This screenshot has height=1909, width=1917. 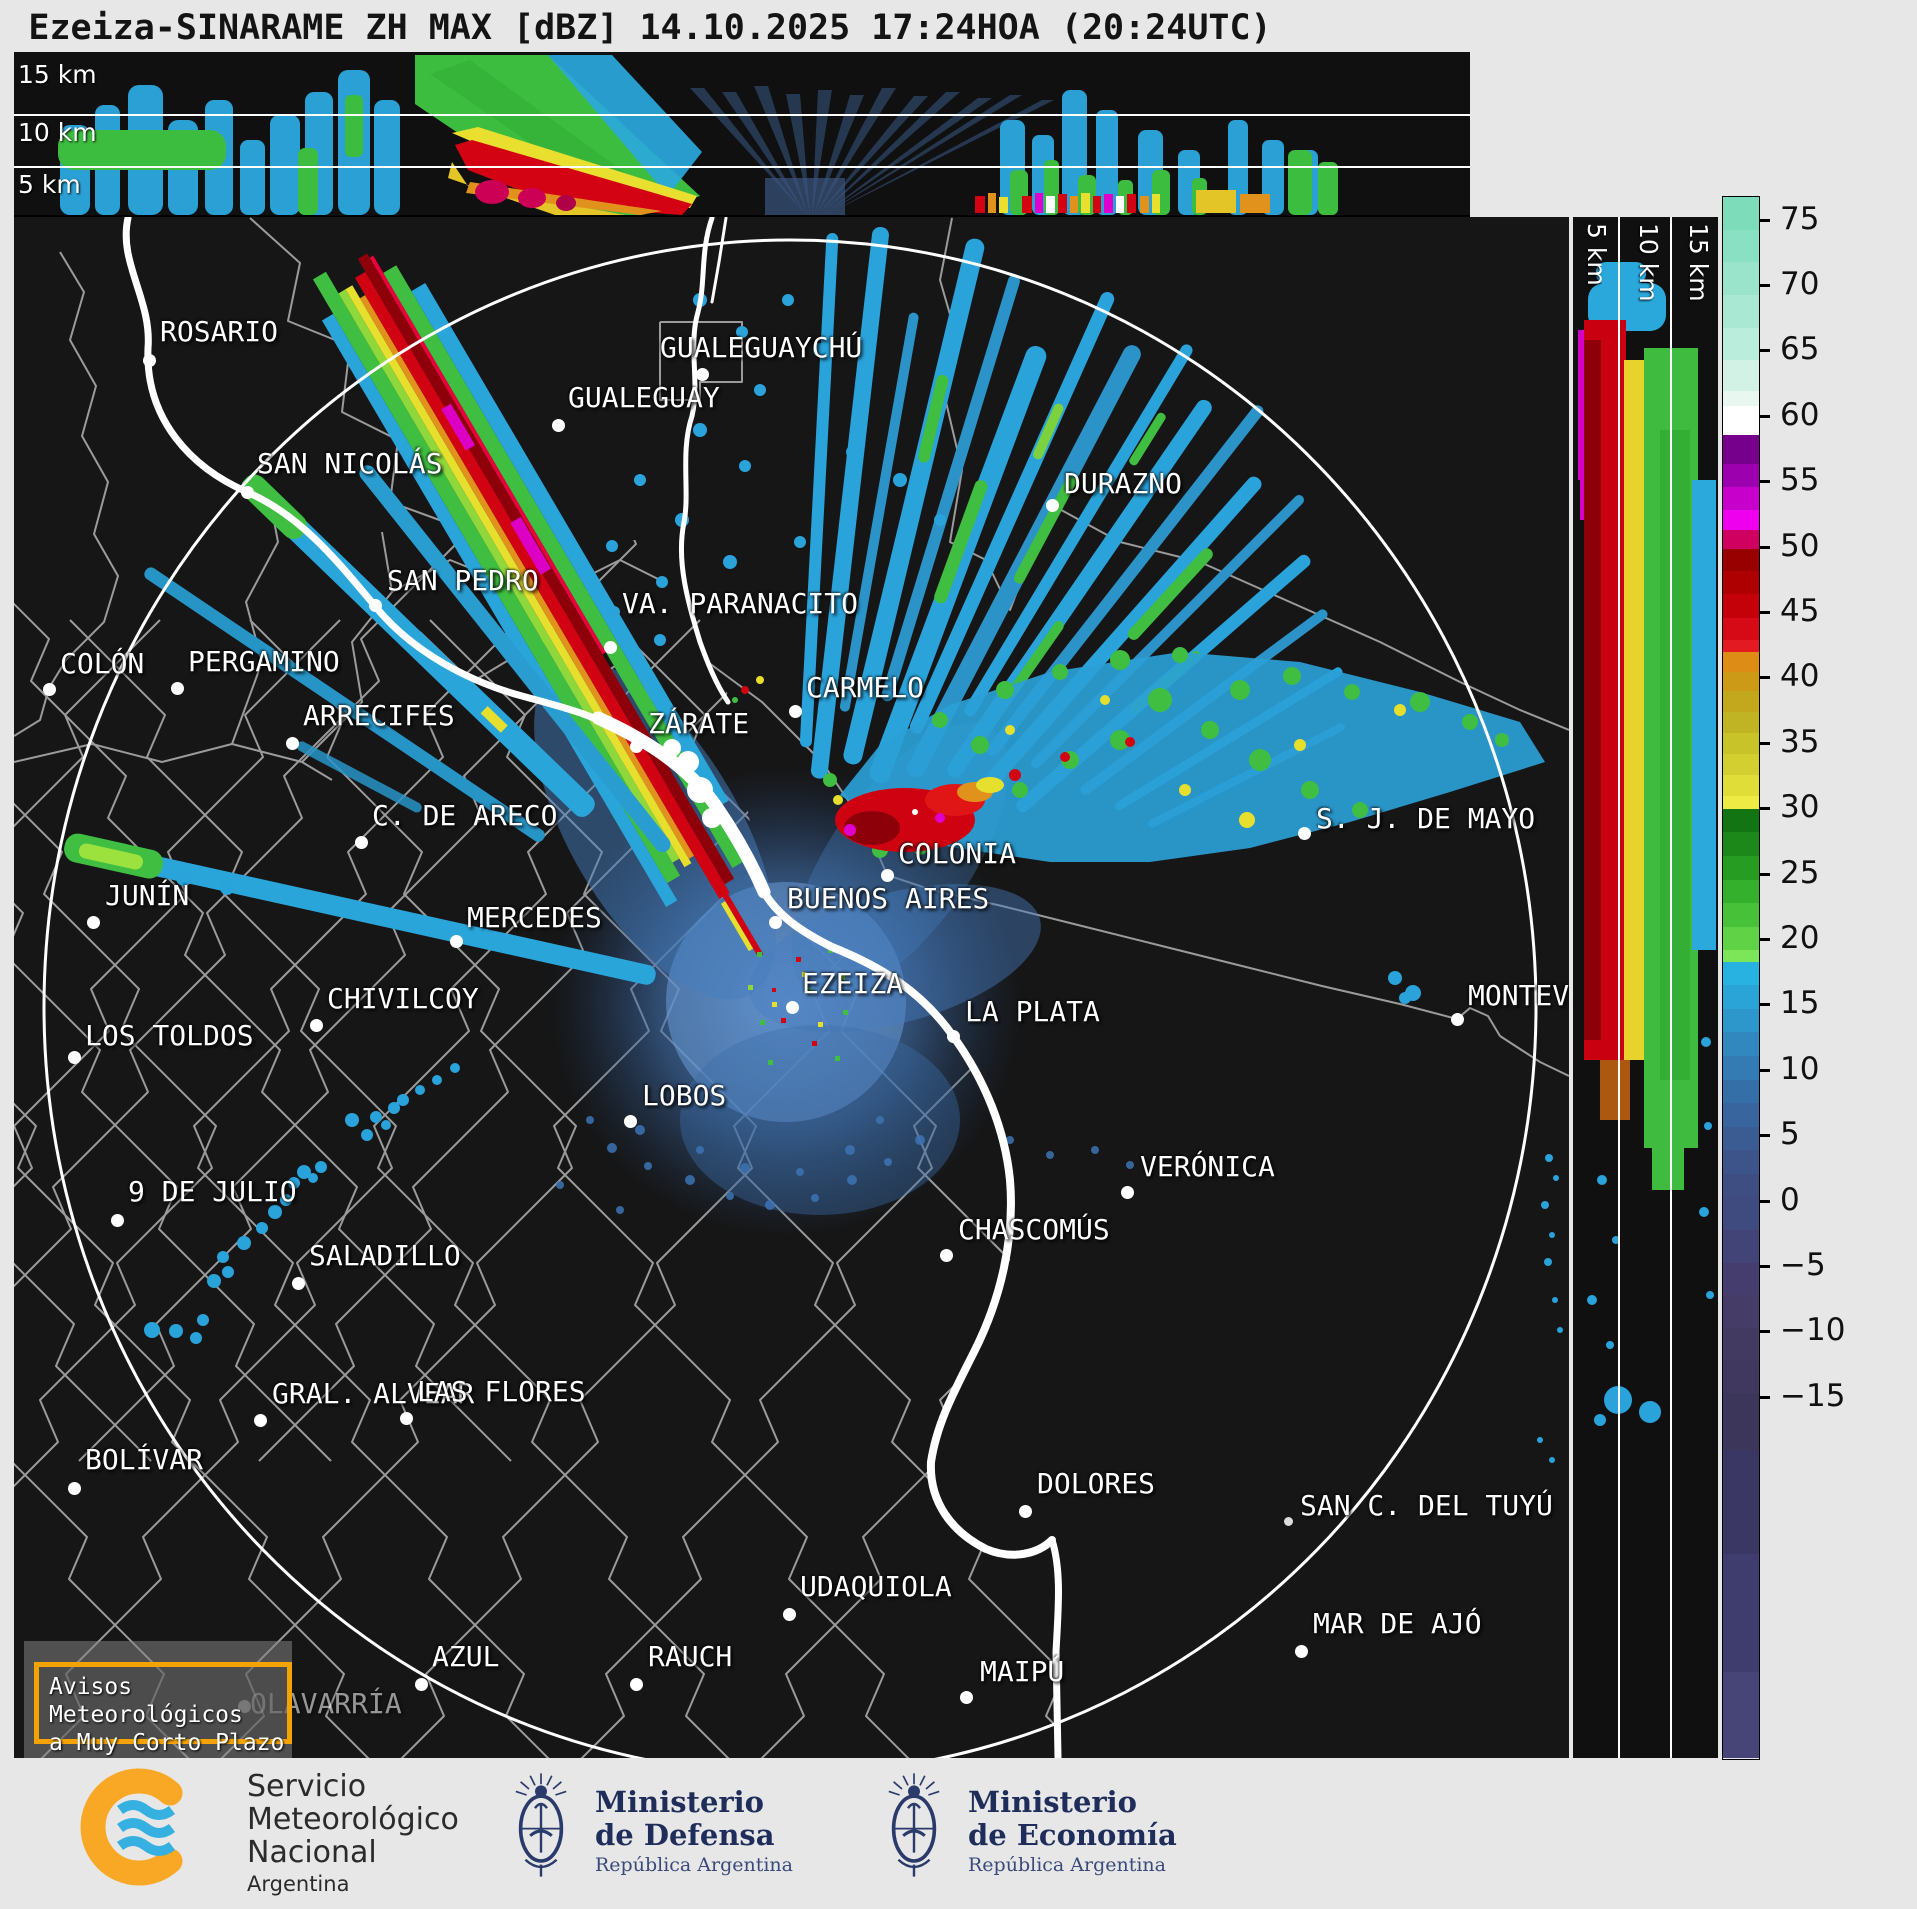 I want to click on city-label: EZEIZA, so click(x=853, y=983).